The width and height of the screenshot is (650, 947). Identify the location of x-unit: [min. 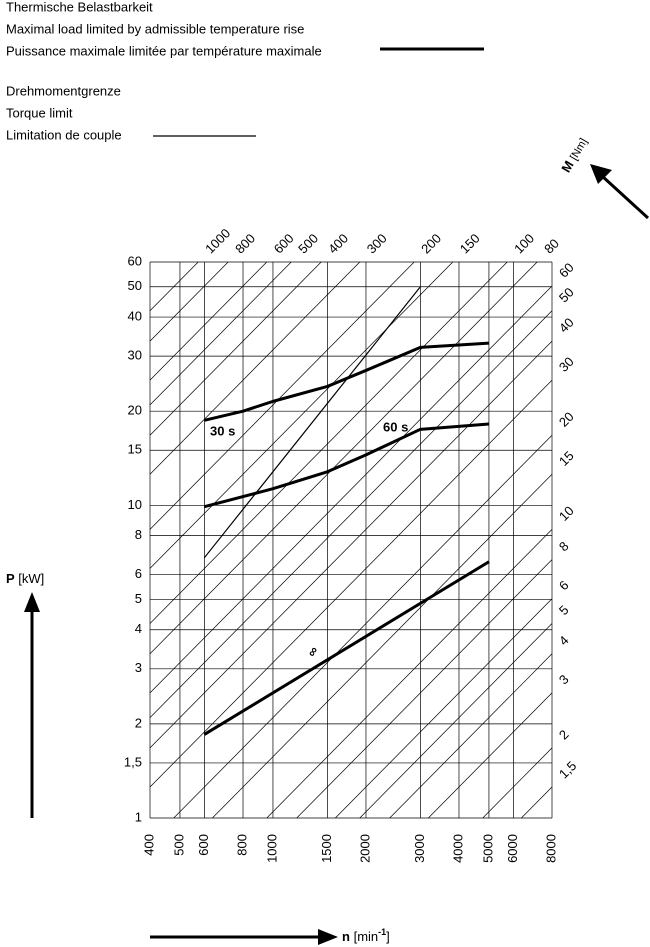
(366, 936).